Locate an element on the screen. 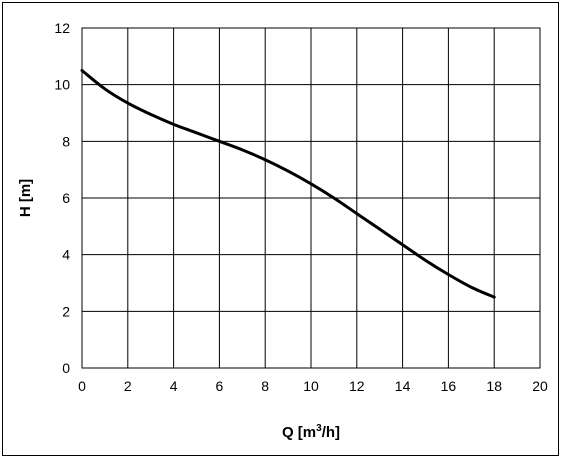  x-tick-label: 10 is located at coordinates (311, 386).